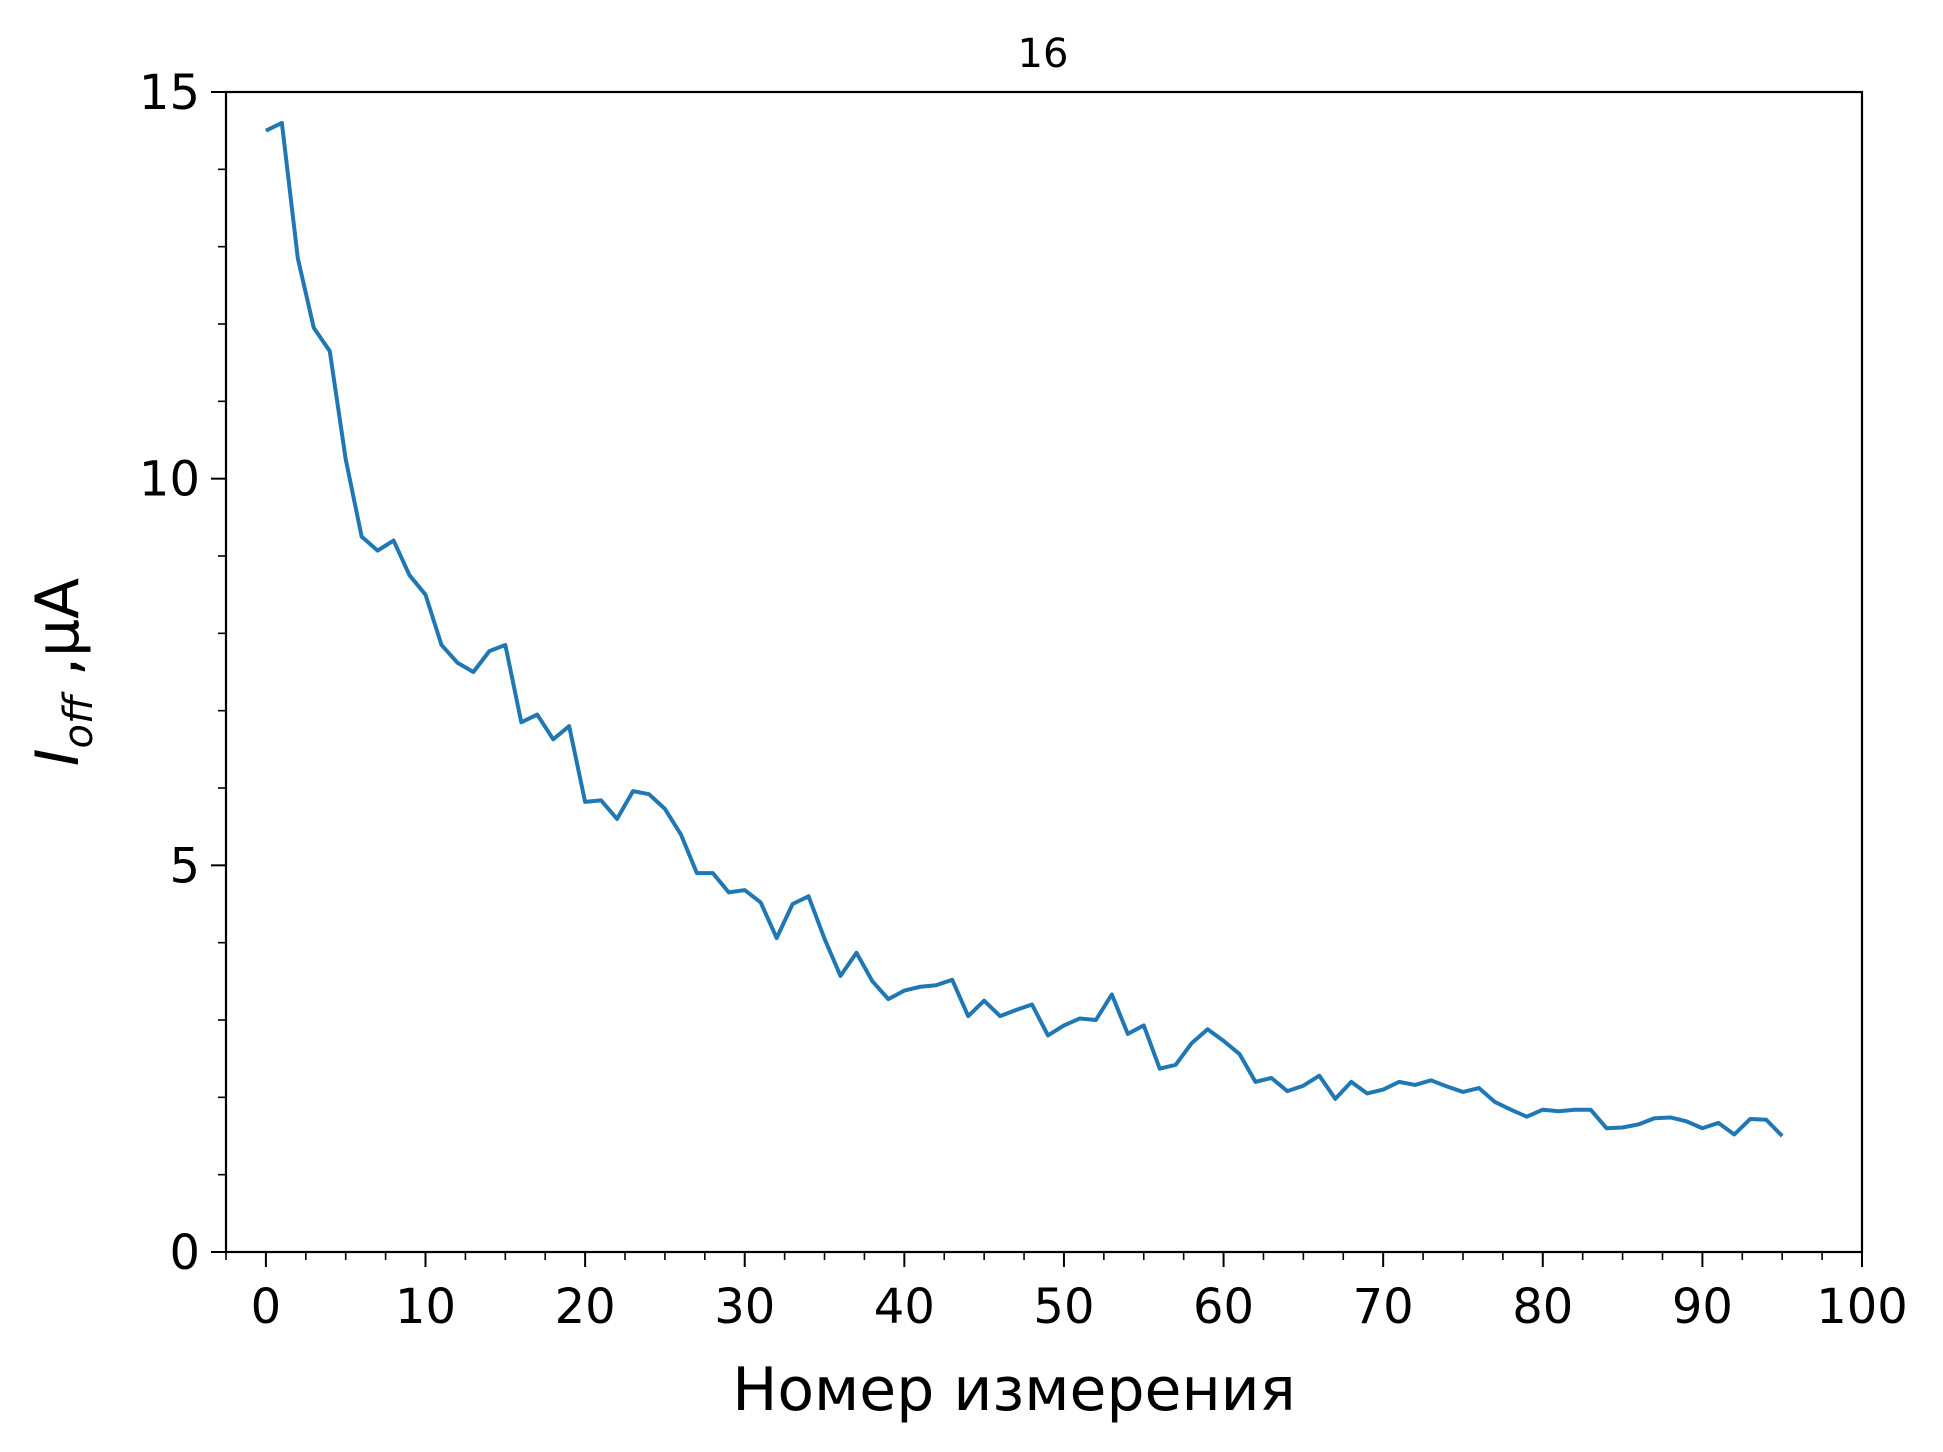 Image resolution: width=1943 pixels, height=1452 pixels. I want to click on x-tick-label: 90, so click(1702, 1307).